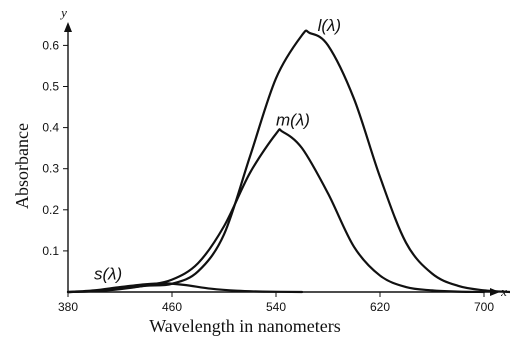  I want to click on x-tick-label: 380, so click(68, 307).